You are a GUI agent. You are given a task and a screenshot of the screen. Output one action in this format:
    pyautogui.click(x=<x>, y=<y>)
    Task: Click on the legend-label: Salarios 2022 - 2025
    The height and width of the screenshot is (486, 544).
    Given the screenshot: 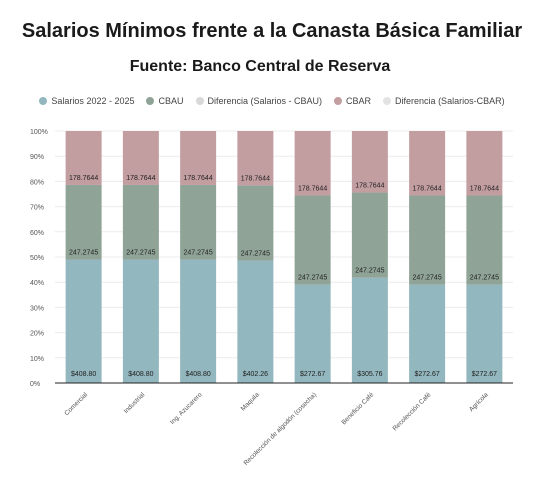 What is the action you would take?
    pyautogui.click(x=93, y=101)
    